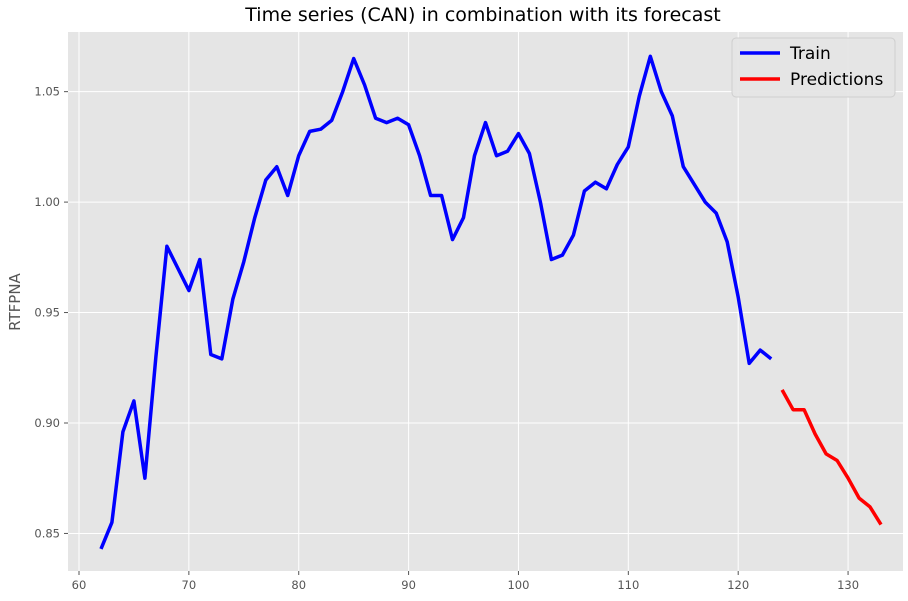  I want to click on x-tick-label: 80, so click(298, 585).